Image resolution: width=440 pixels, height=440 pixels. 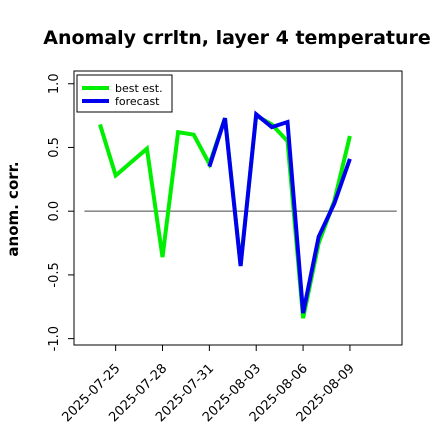 I want to click on y-tick-label: -0.5, so click(x=54, y=274).